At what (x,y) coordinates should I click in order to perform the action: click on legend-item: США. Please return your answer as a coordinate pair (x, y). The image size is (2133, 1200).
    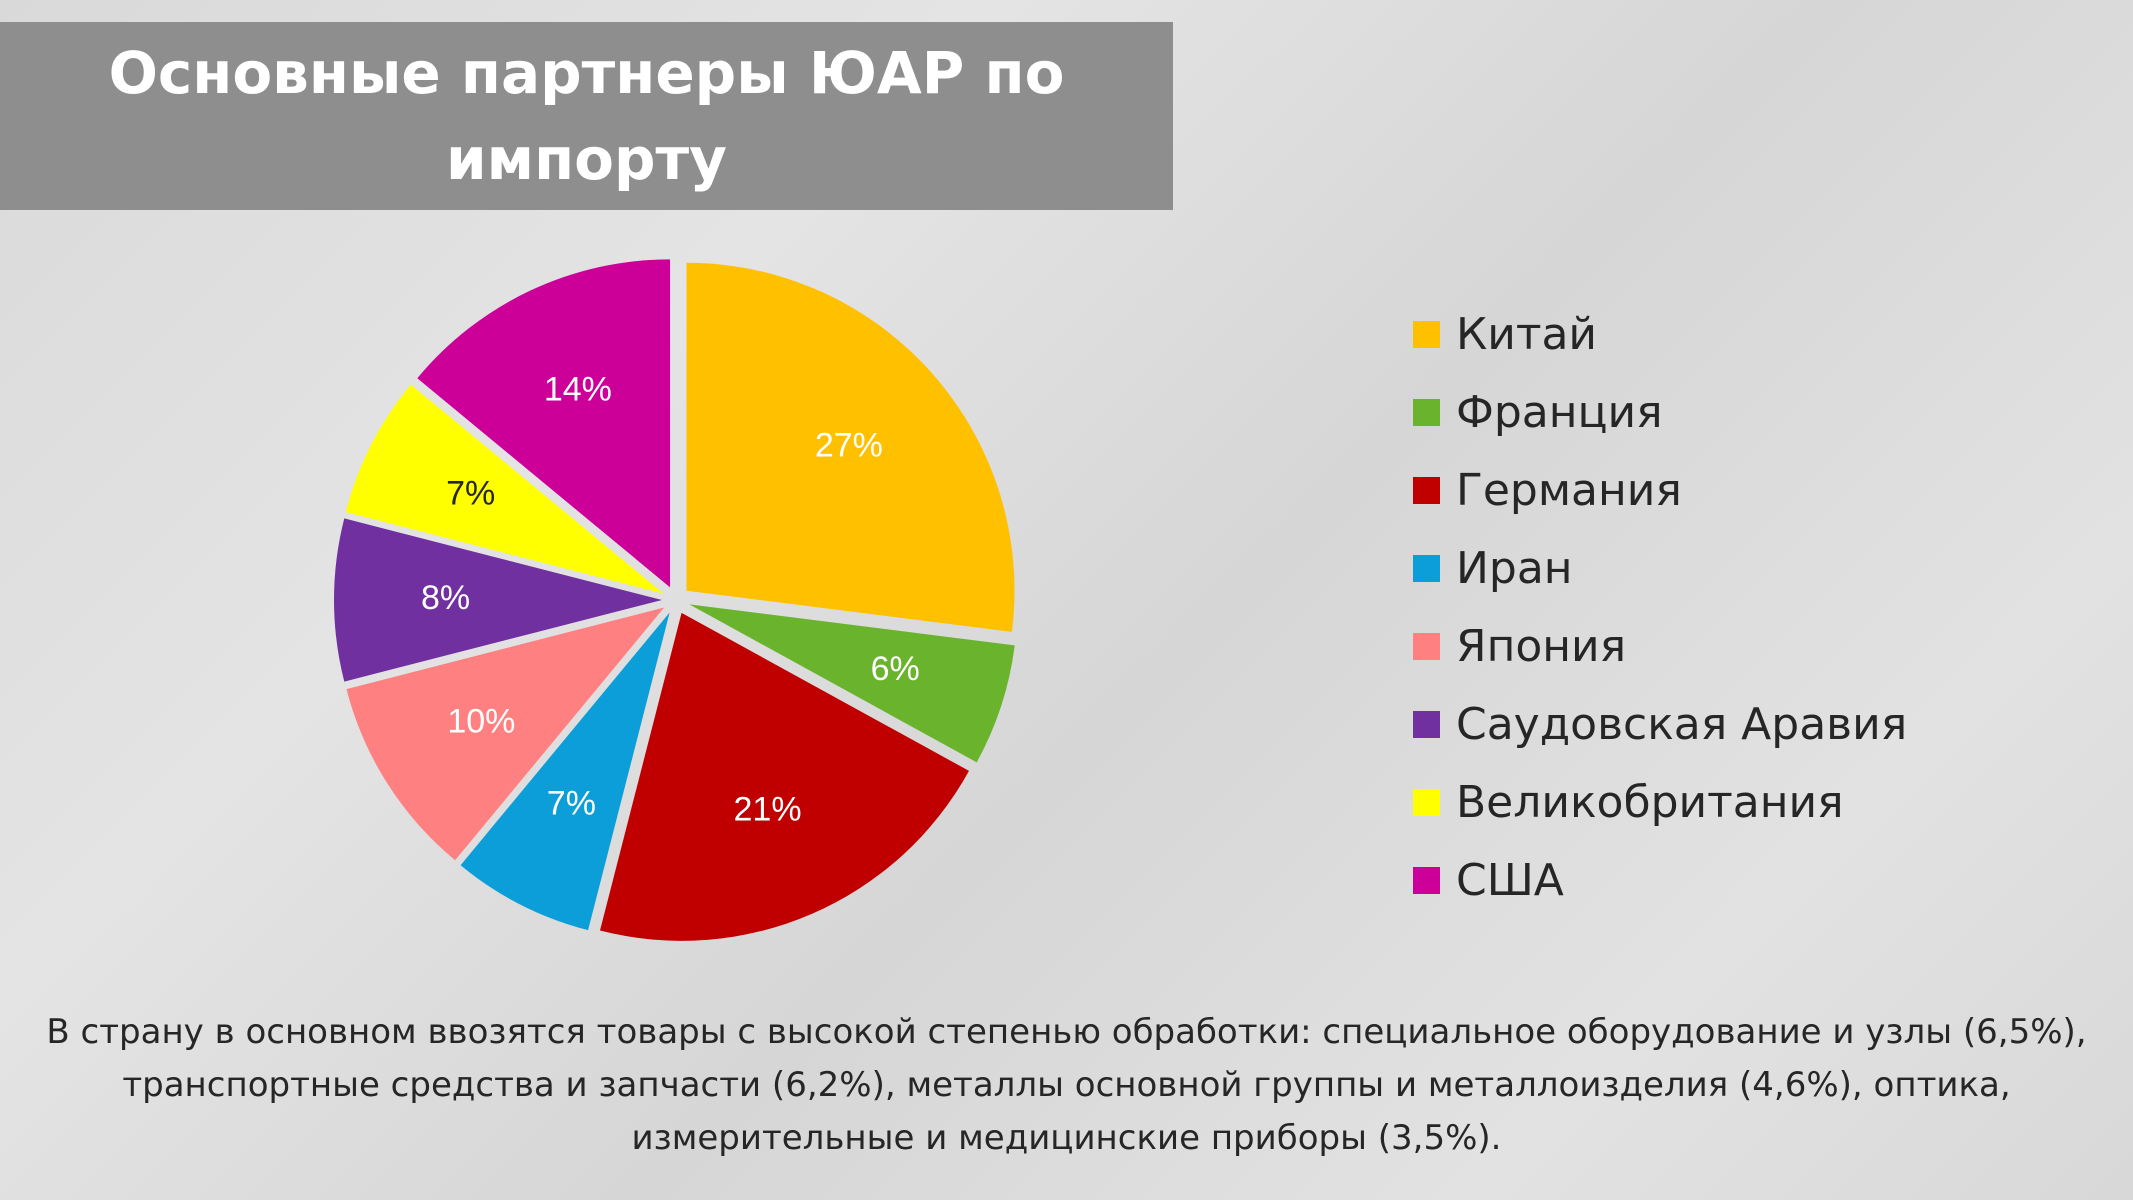
    Looking at the image, I should click on (1660, 880).